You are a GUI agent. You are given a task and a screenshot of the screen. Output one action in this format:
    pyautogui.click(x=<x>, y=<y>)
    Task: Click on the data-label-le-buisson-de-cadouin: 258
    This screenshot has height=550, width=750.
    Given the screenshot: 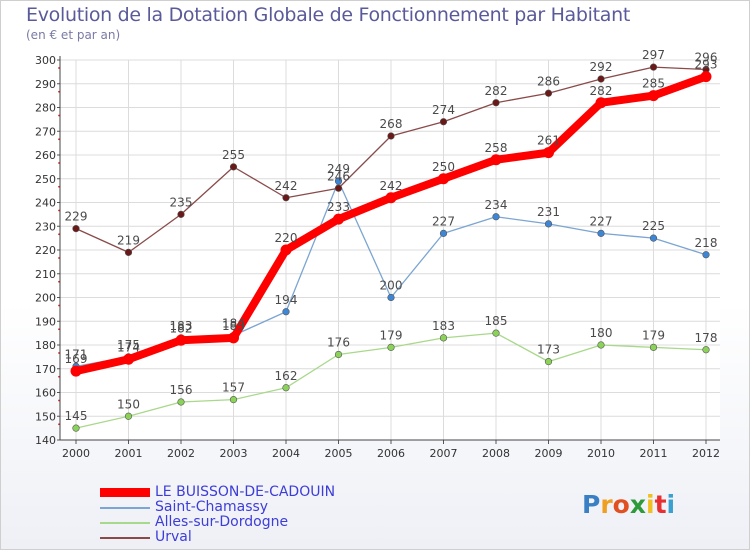 What is the action you would take?
    pyautogui.click(x=496, y=148)
    